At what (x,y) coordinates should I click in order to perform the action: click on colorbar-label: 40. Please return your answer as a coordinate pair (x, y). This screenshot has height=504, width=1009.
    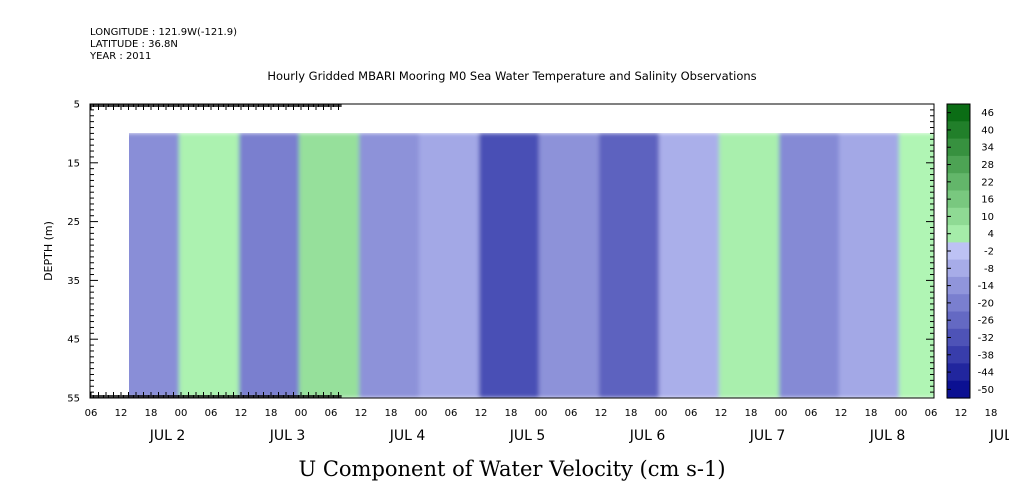
    Looking at the image, I should click on (987, 130).